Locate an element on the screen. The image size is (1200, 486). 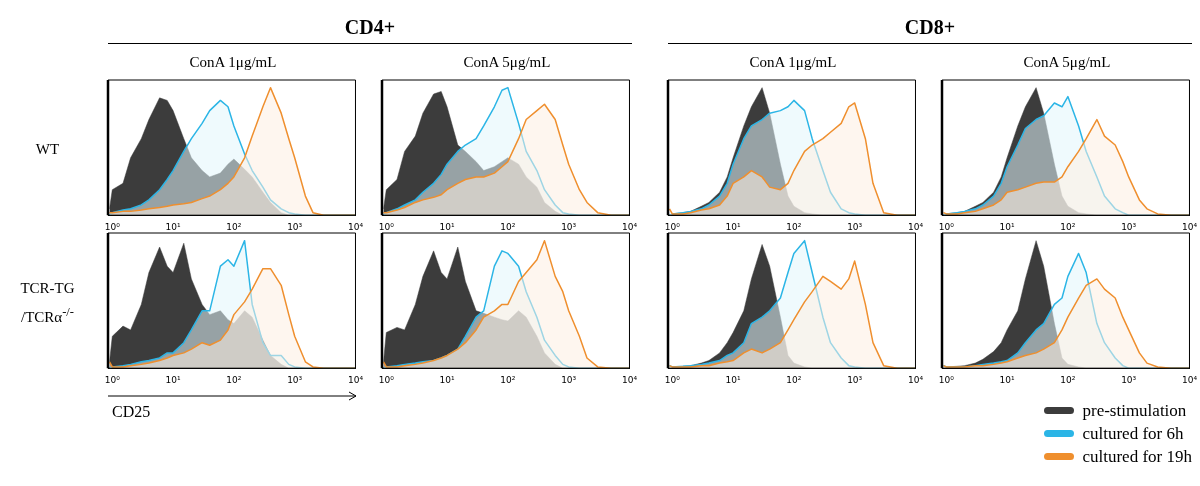
legend-label: cultured for 19h is located at coordinates (1137, 457).